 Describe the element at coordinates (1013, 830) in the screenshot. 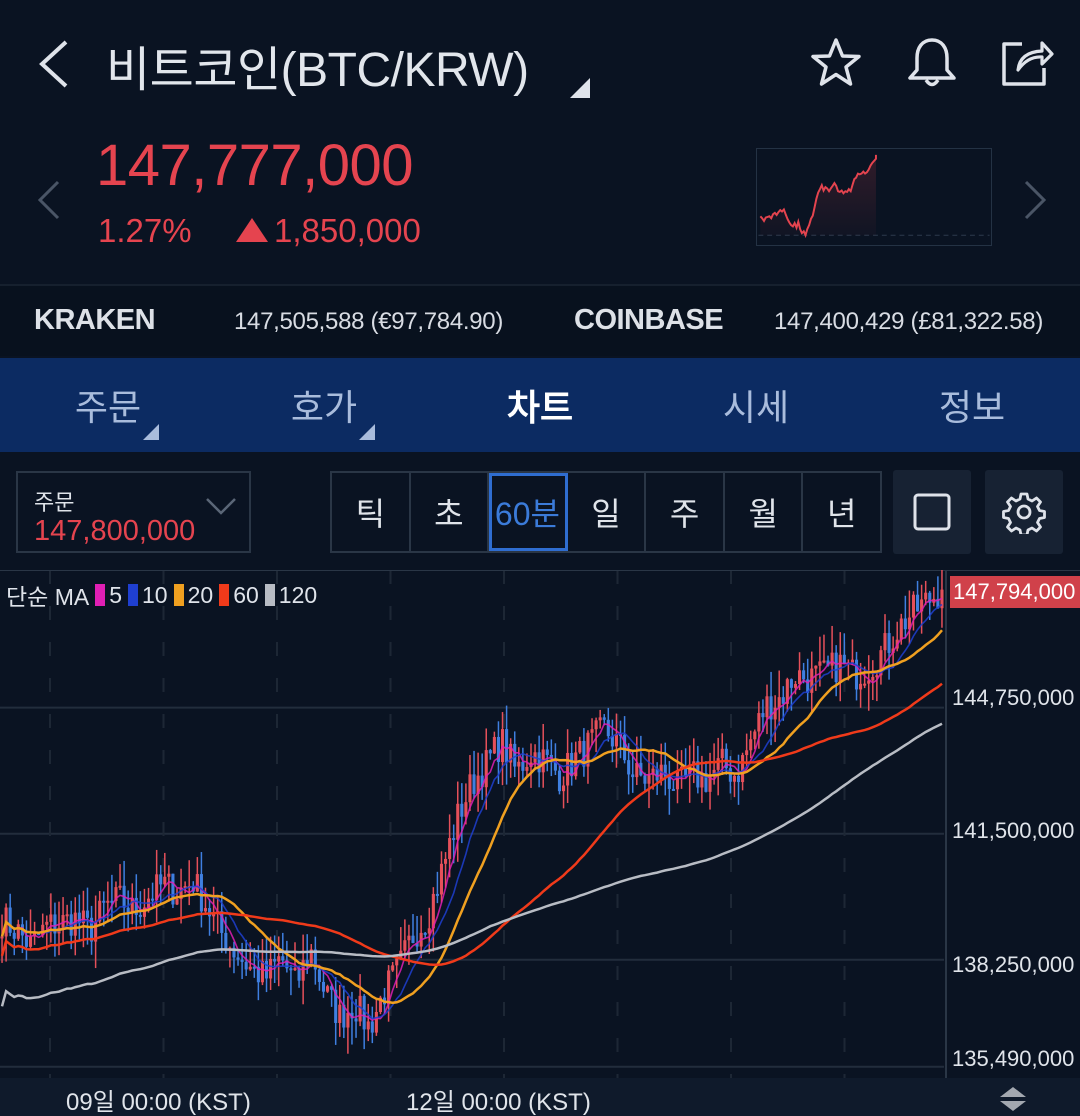

I see `y-axis-label: 141,500,000` at that location.